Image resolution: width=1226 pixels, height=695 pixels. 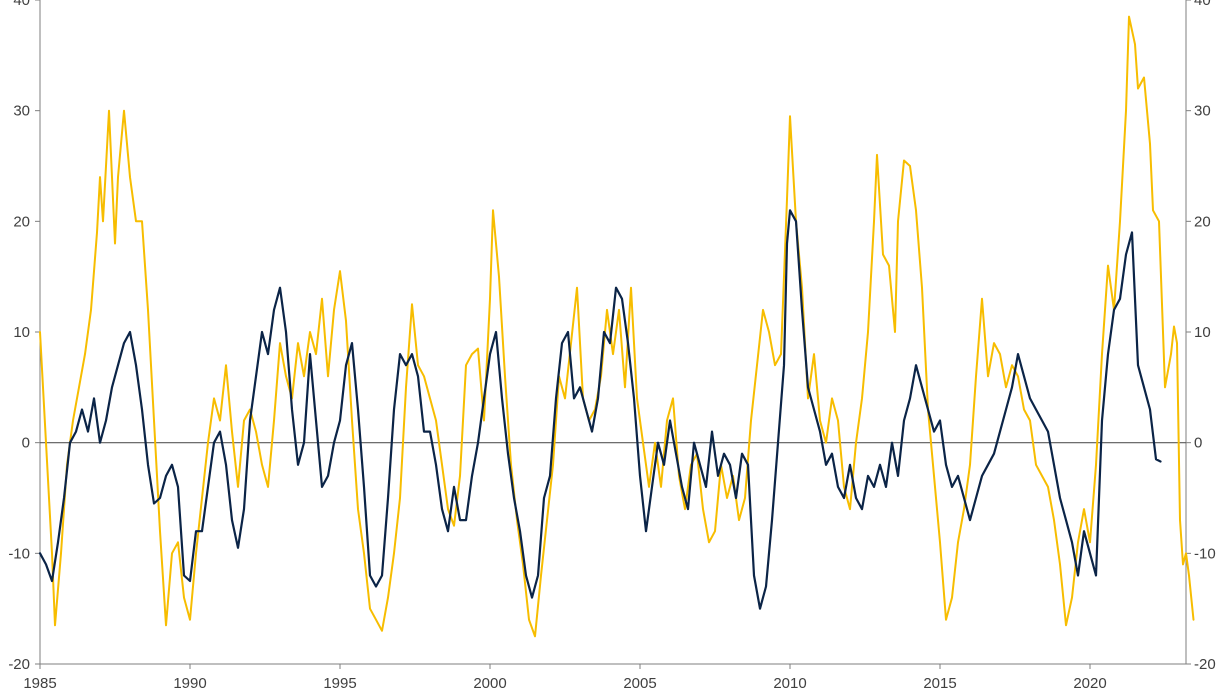 I want to click on y-tick-label-right: 10, so click(x=1202, y=332).